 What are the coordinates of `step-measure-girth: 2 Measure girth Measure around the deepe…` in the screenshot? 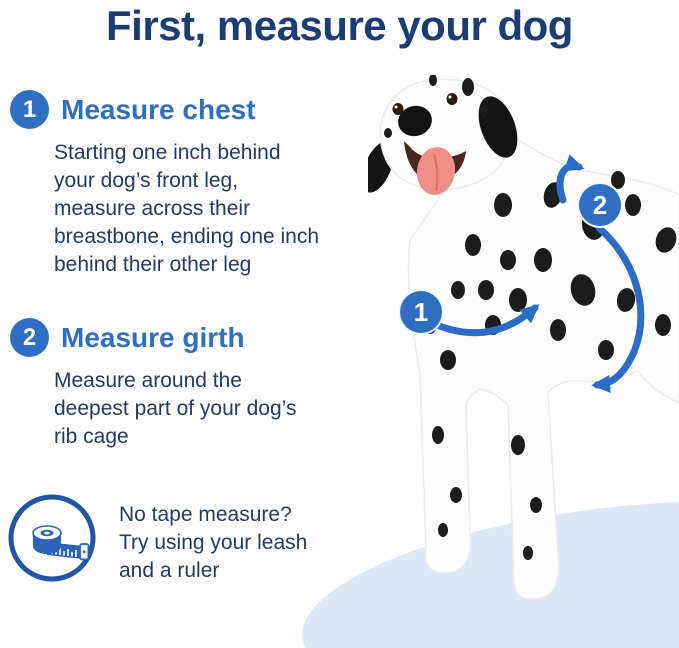 It's located at (166, 384).